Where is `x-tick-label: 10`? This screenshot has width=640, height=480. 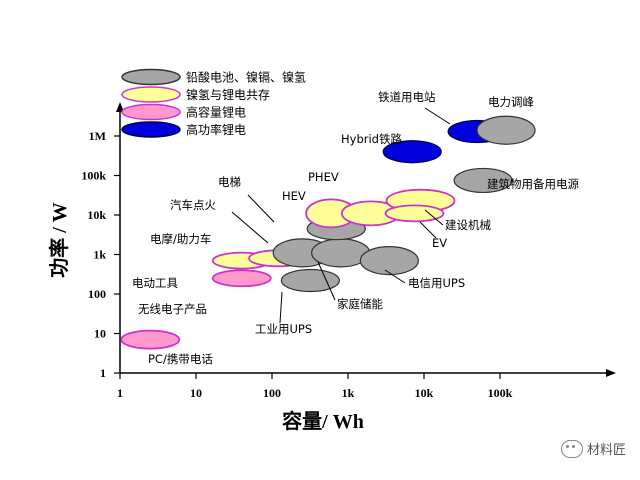
x-tick-label: 10 is located at coordinates (196, 393).